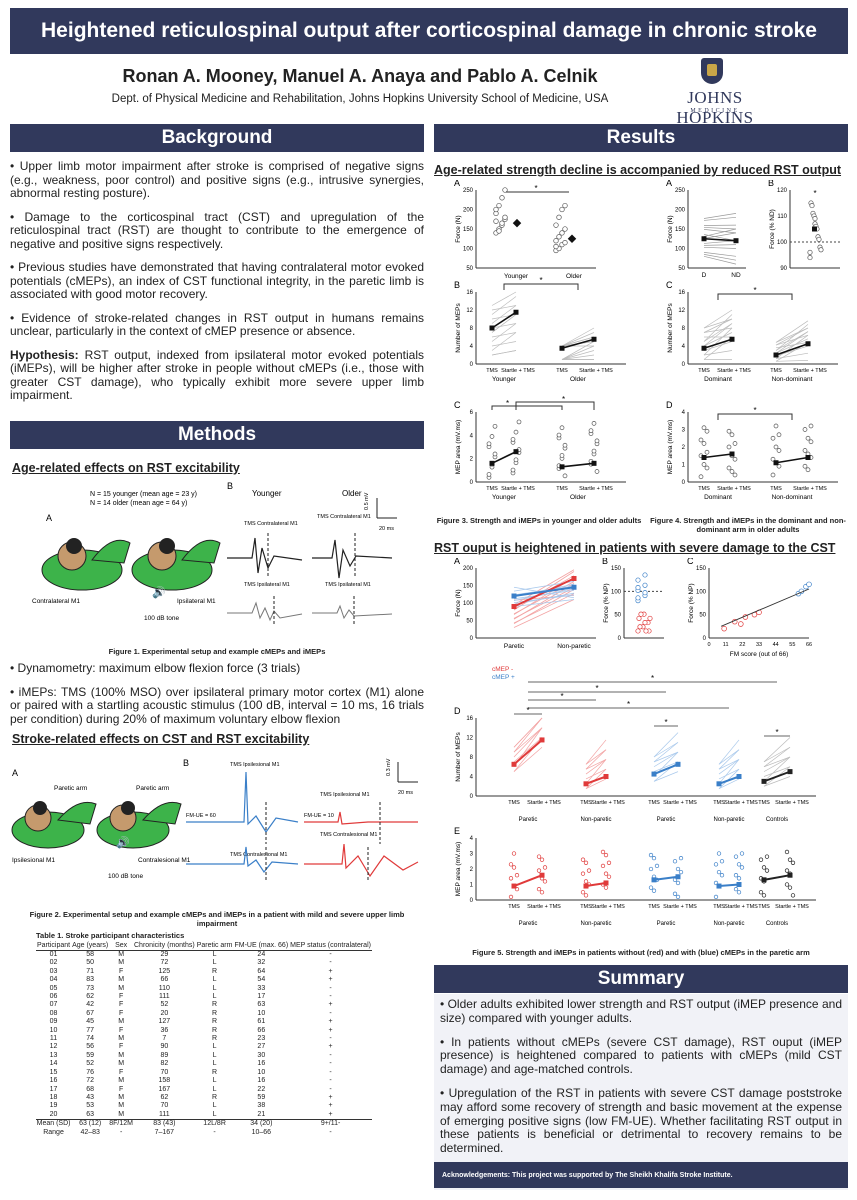 This screenshot has width=857, height=1200. I want to click on imep-trace, so click(265, 611).